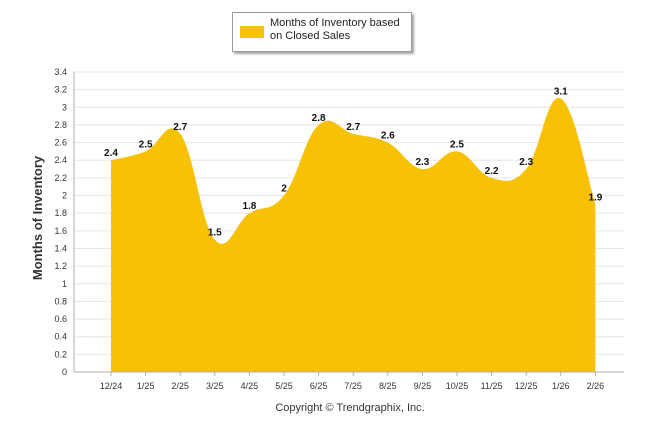 This screenshot has height=434, width=646. What do you see at coordinates (60, 125) in the screenshot?
I see `y-tick-label: 2.8` at bounding box center [60, 125].